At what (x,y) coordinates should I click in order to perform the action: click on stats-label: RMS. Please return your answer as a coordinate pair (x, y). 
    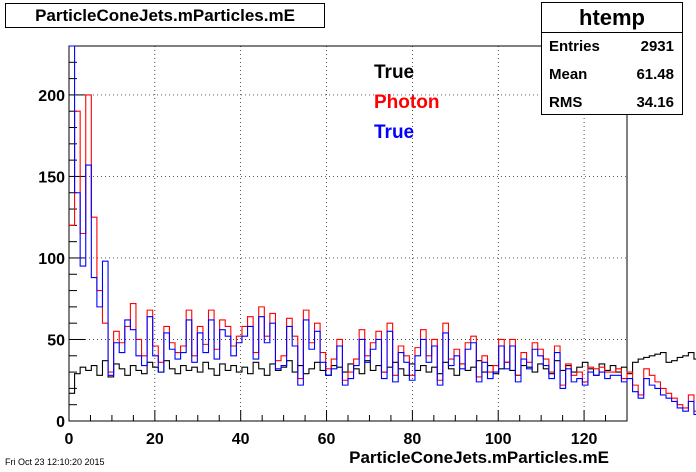
    Looking at the image, I should click on (566, 102).